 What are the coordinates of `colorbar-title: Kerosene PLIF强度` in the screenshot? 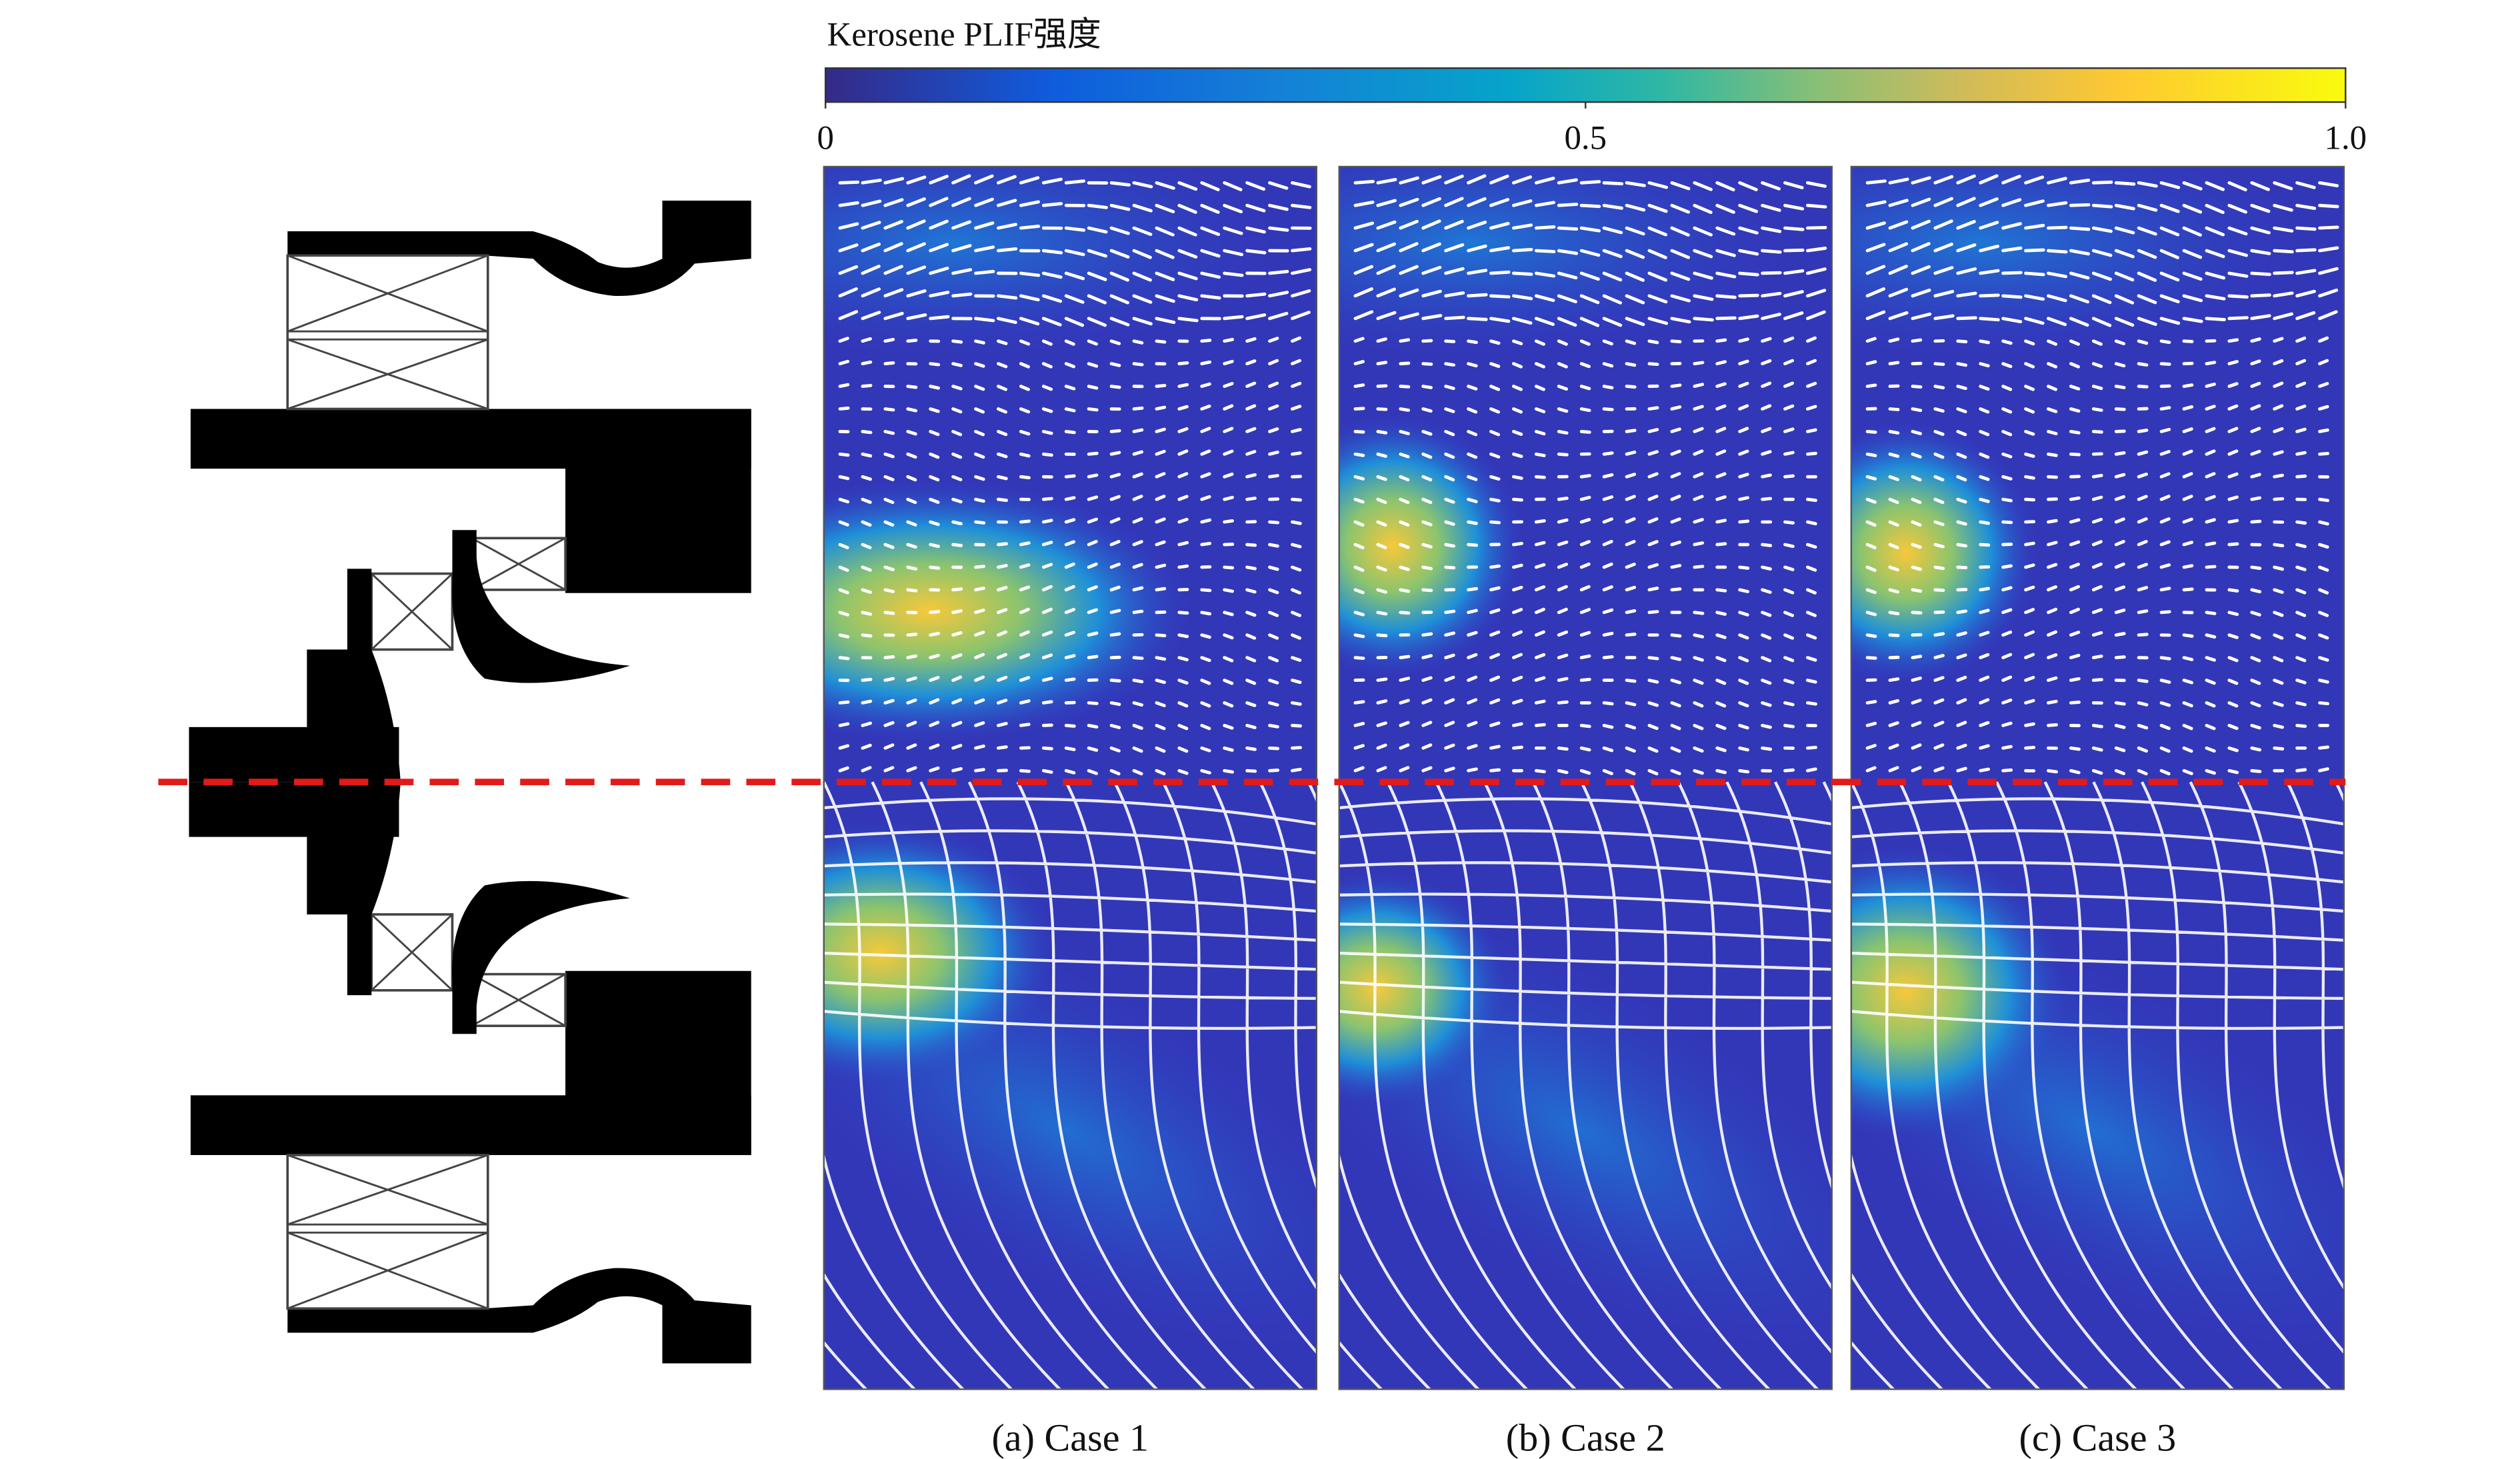 It's located at (964, 34).